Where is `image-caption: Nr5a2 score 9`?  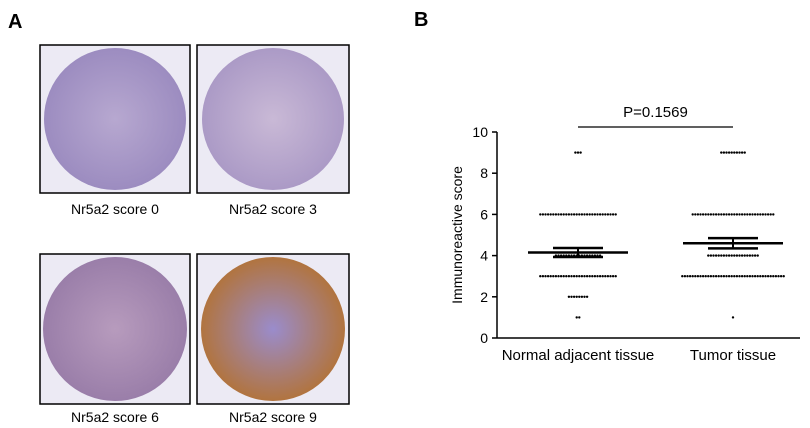
image-caption: Nr5a2 score 9 is located at coordinates (273, 417).